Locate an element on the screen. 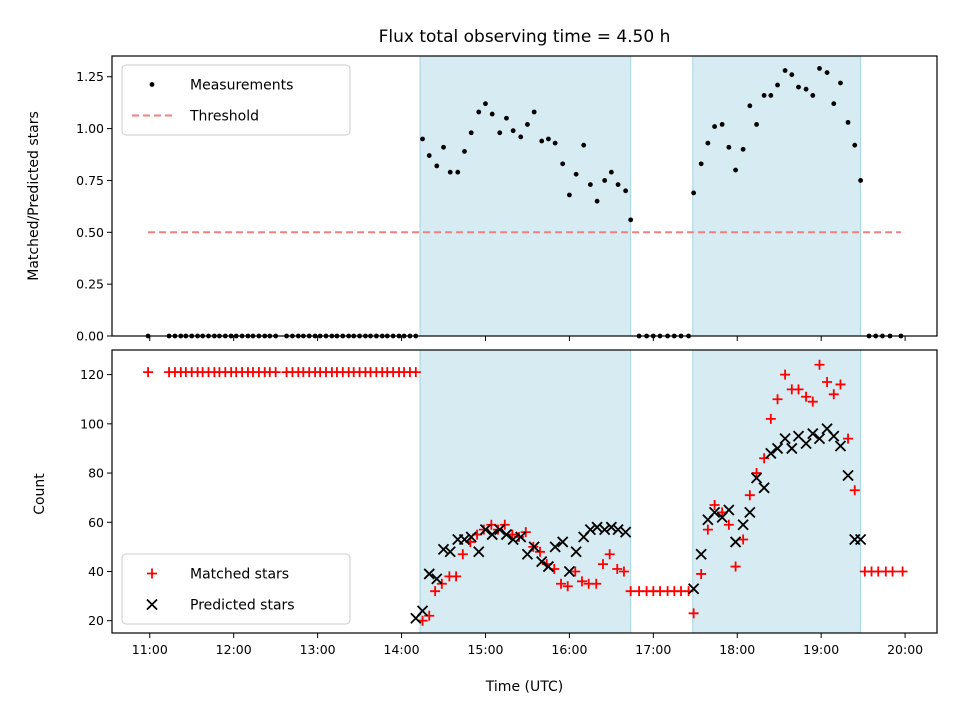  bottom-y-tick-label: 80 is located at coordinates (96, 473).